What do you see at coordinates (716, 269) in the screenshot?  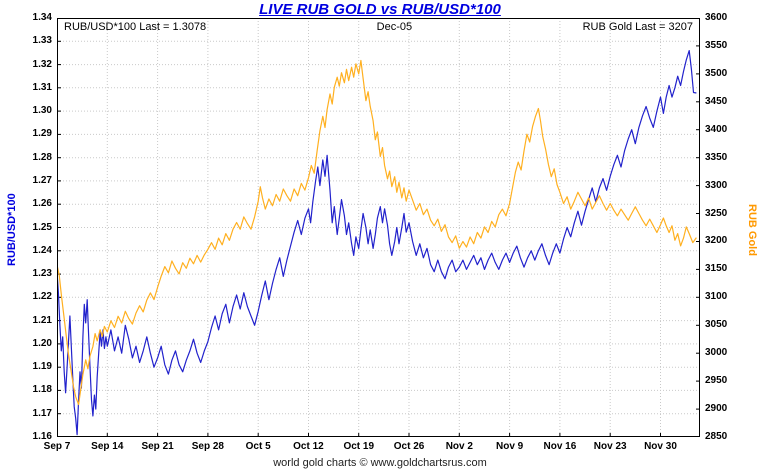 I see `right-axis-tick-label: 3150` at bounding box center [716, 269].